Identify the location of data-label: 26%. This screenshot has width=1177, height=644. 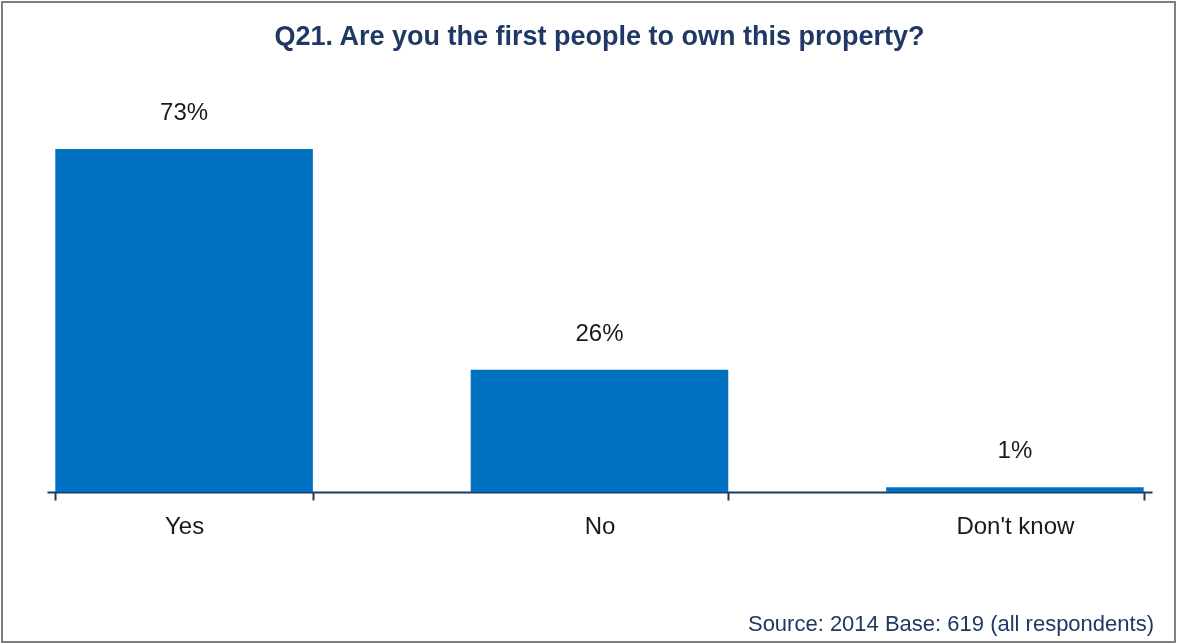
(599, 332).